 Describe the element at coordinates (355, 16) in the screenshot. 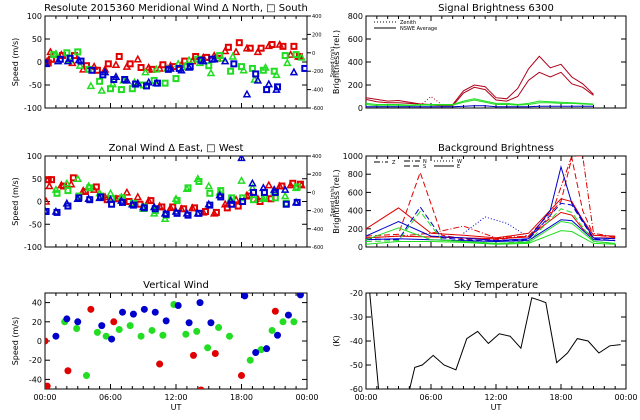

I see `y-tick-label: 800` at that location.